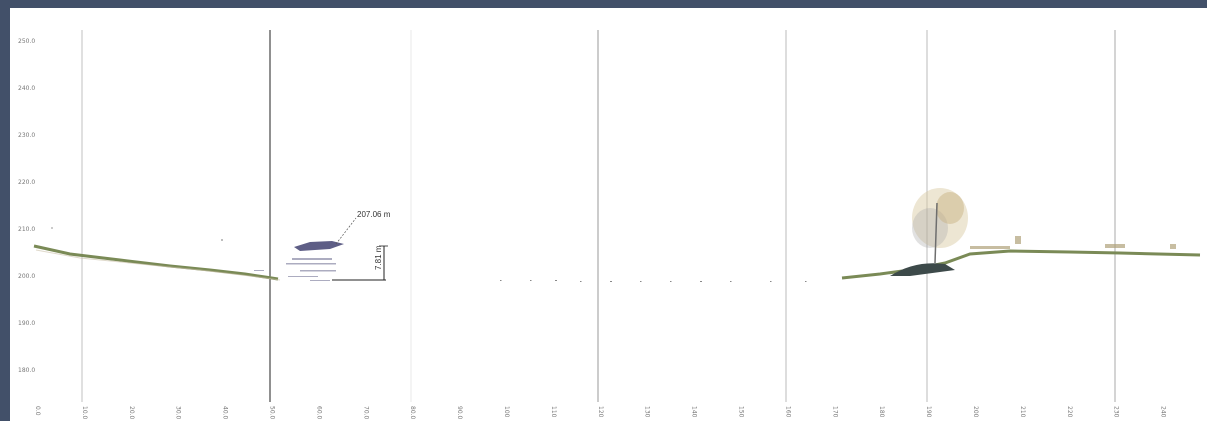  What do you see at coordinates (374, 214) in the screenshot?
I see `elevation-label: 207.06 m` at bounding box center [374, 214].